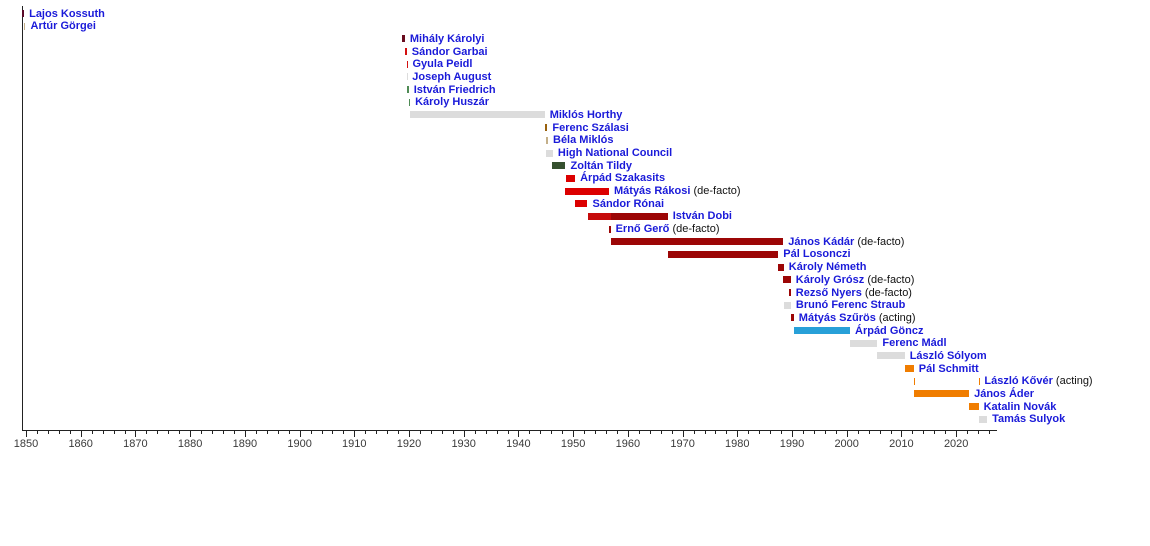  What do you see at coordinates (1072, 381) in the screenshot?
I see `person-suffix: (acting)` at bounding box center [1072, 381].